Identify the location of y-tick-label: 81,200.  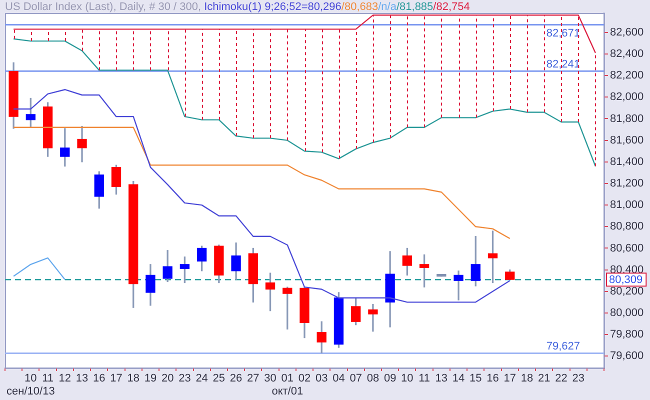
(627, 184).